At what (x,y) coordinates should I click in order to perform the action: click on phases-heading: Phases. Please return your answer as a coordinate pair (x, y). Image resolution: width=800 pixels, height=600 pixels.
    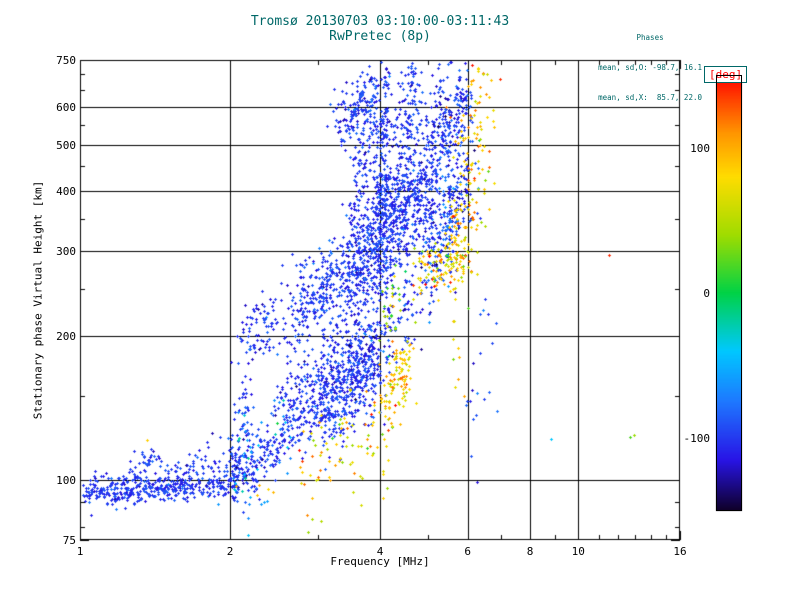
    Looking at the image, I should click on (650, 37).